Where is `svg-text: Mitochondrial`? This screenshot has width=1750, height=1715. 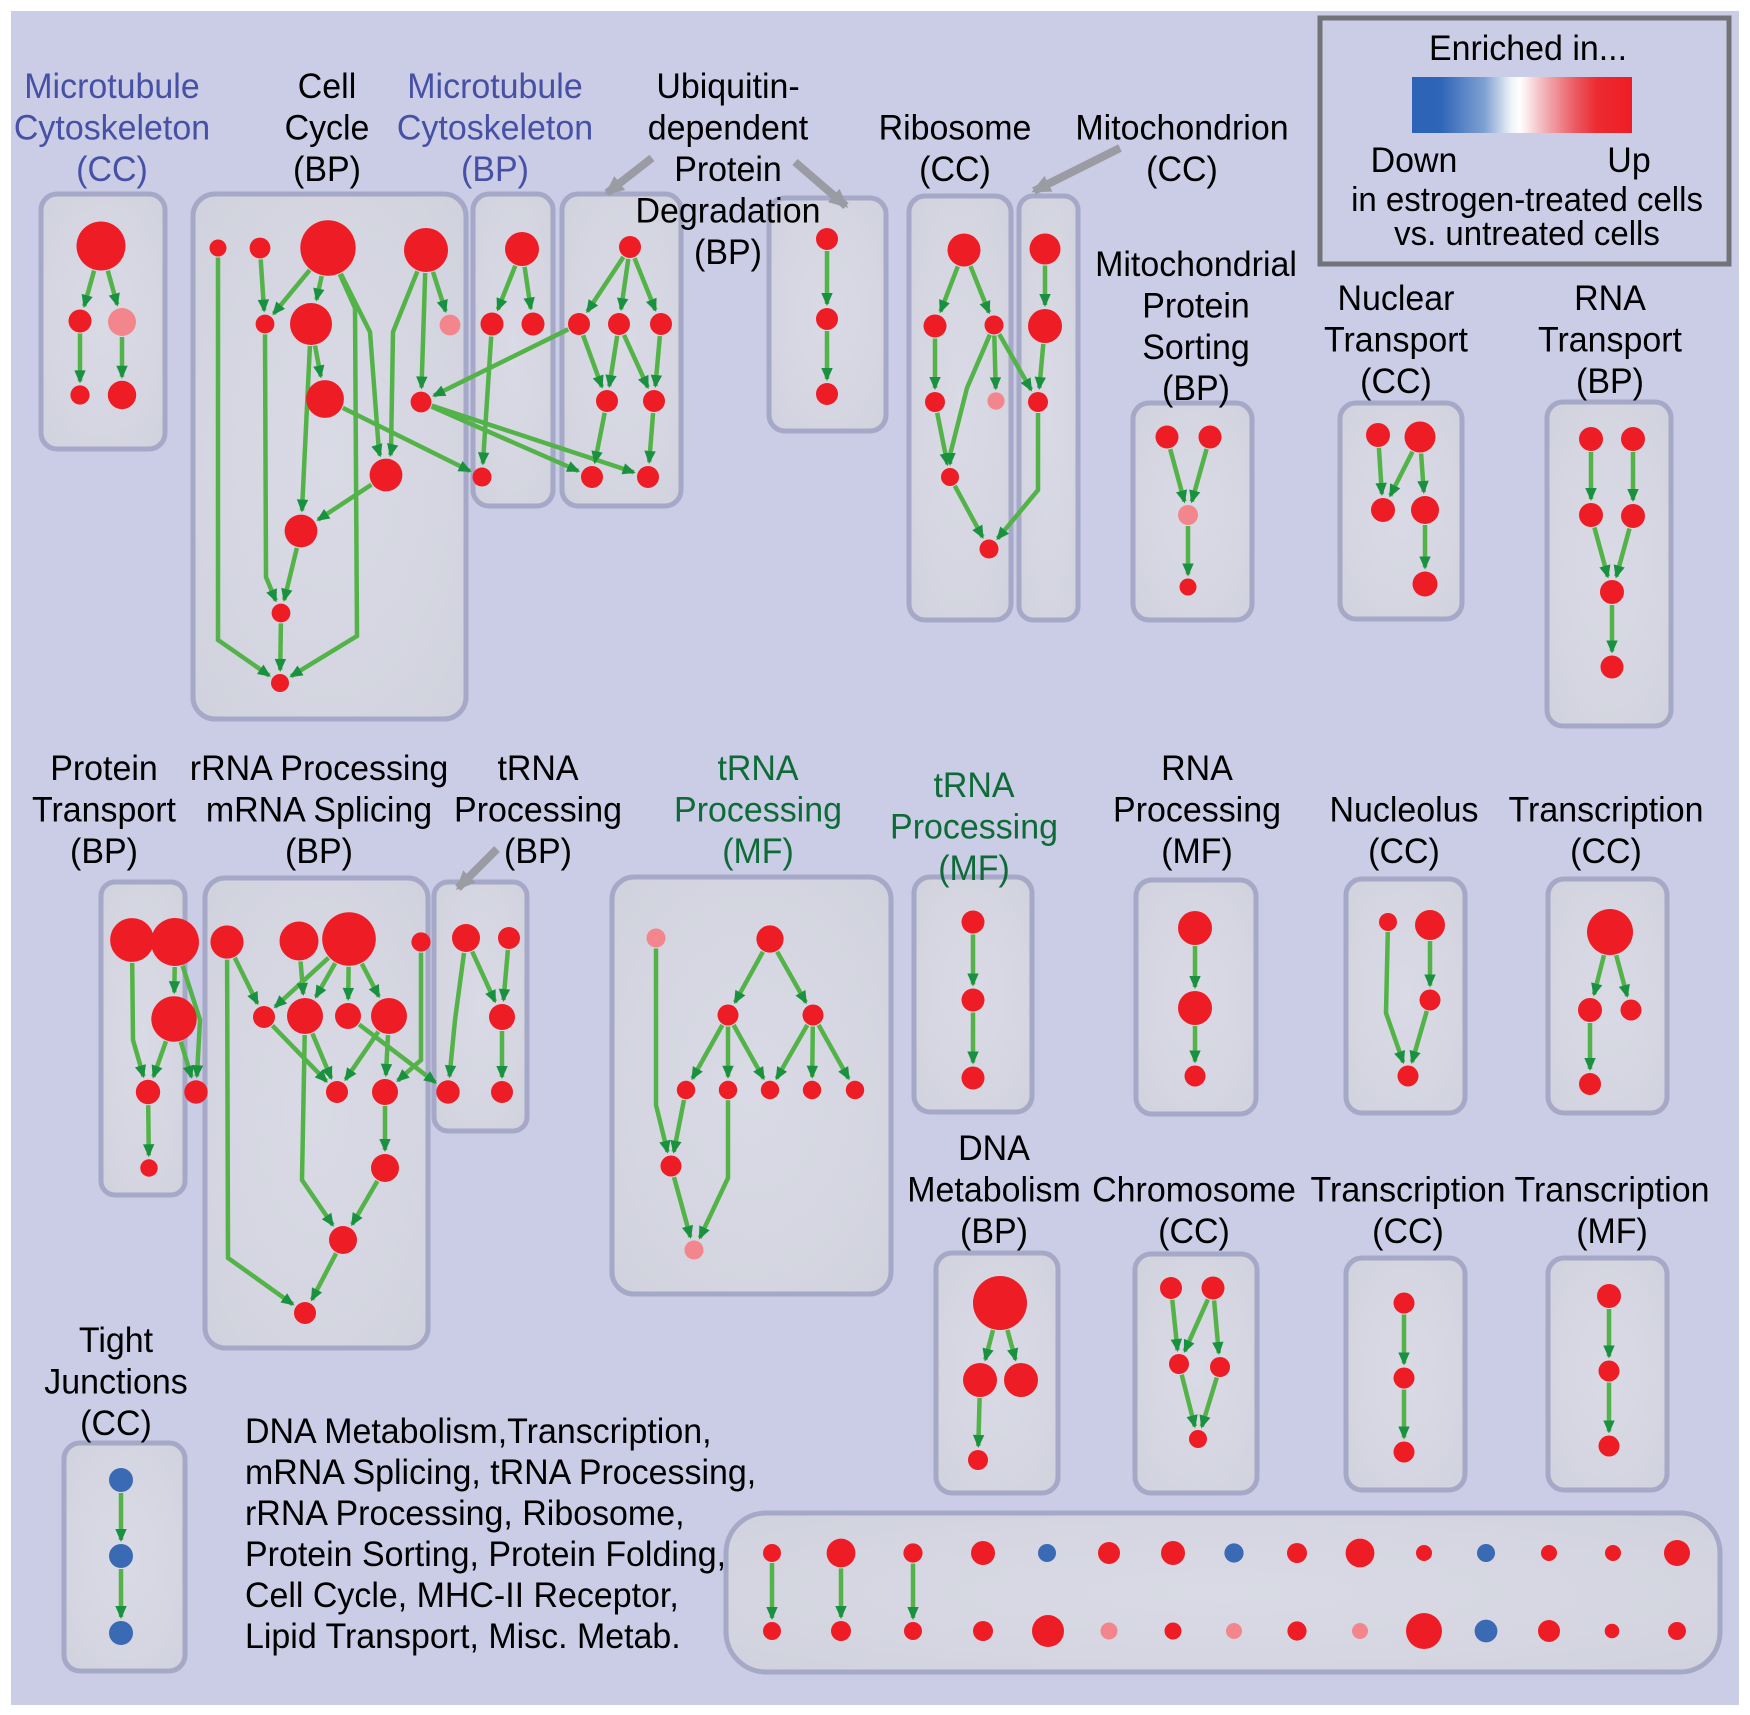 svg-text: Mitochondrial is located at coordinates (1196, 265).